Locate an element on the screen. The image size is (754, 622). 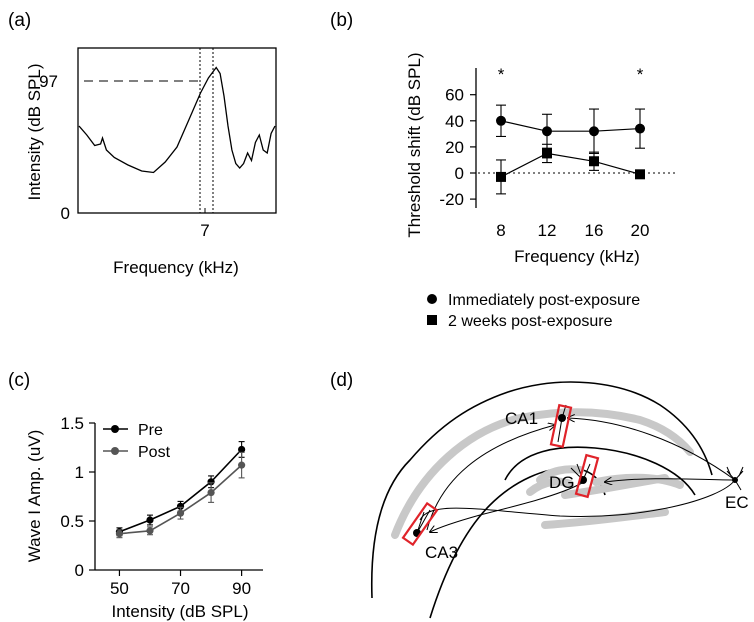
legend-c-item-post: Post is located at coordinates (154, 452).